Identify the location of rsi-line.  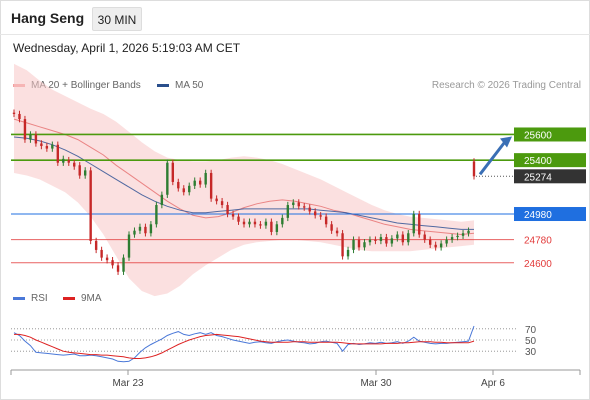
(244, 344).